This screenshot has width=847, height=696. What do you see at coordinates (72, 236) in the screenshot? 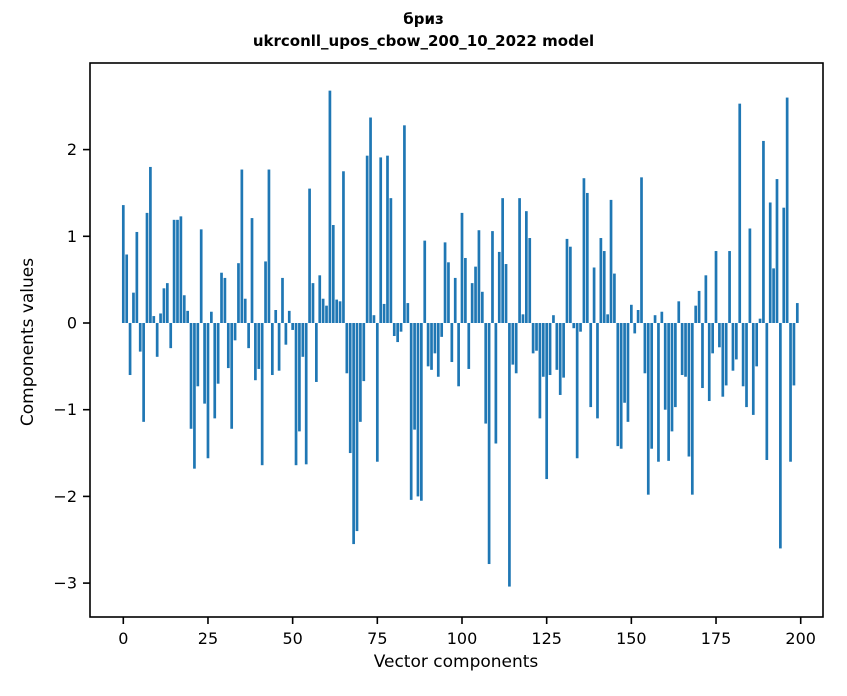
I see `y-tick-label: 1` at bounding box center [72, 236].